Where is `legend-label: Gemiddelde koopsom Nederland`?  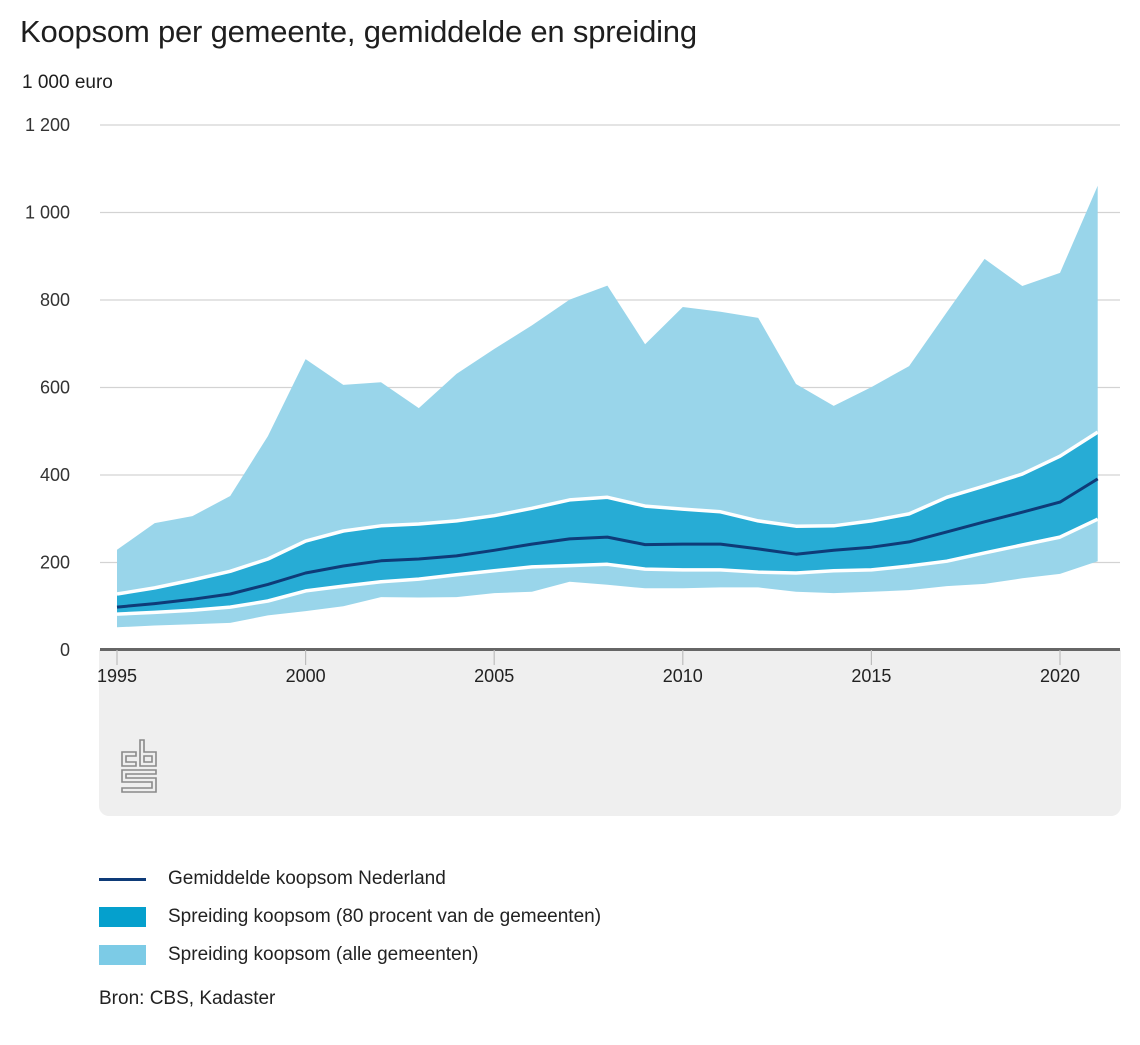
legend-label: Gemiddelde koopsom Nederland is located at coordinates (307, 878).